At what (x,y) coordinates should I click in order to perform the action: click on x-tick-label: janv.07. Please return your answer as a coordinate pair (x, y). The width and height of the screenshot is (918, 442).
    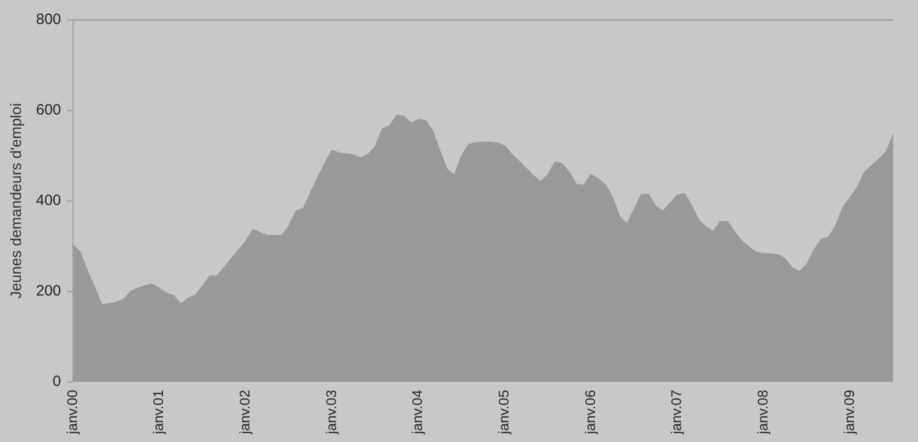
    Looking at the image, I should click on (676, 413).